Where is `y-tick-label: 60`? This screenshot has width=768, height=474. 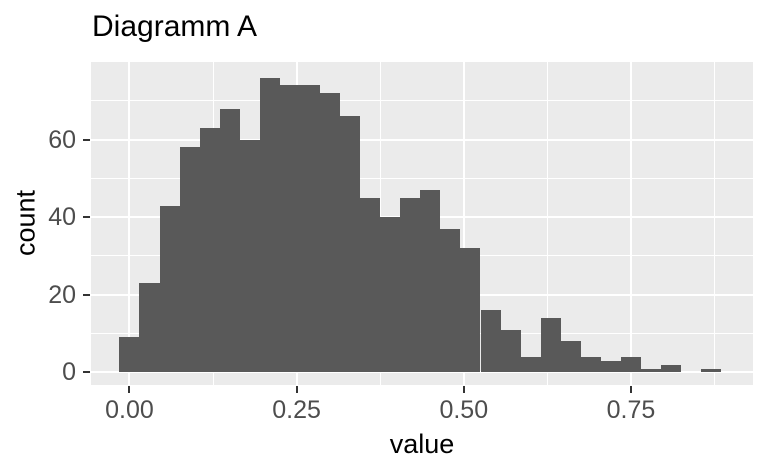
y-tick-label: 60 is located at coordinates (62, 139).